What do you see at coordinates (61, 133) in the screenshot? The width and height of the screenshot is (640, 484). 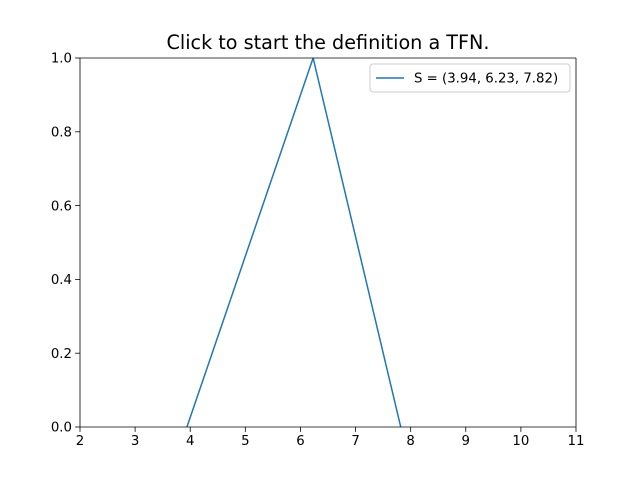 I see `y-tick-label: 0.8` at bounding box center [61, 133].